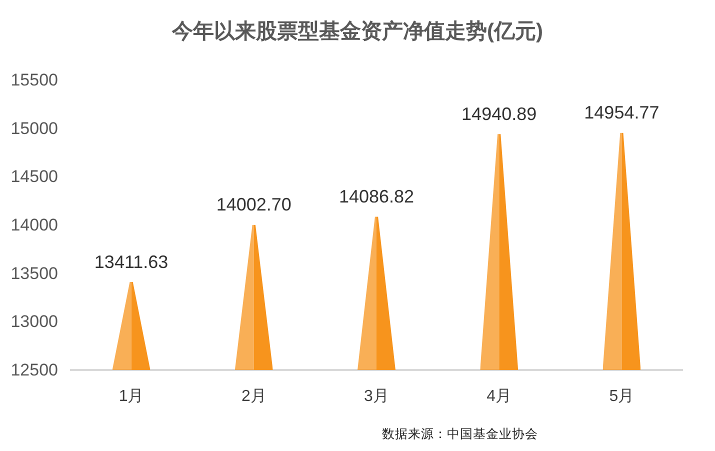  What do you see at coordinates (622, 112) in the screenshot?
I see `data-label: 14954.77` at bounding box center [622, 112].